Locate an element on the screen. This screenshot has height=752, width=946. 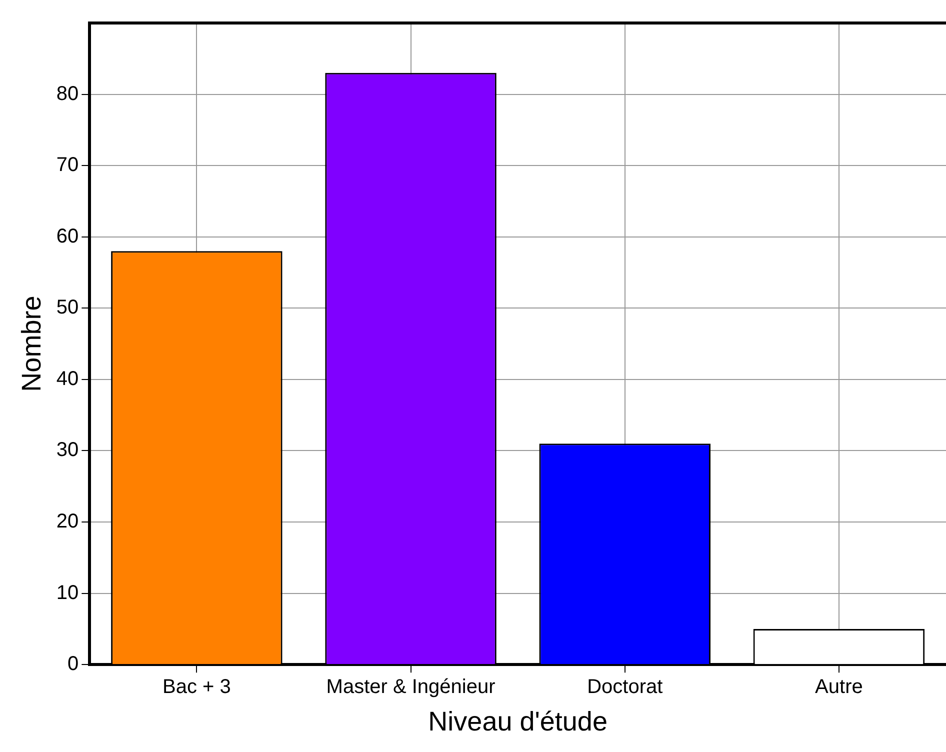
y-tick-label: 60 is located at coordinates (67, 236).